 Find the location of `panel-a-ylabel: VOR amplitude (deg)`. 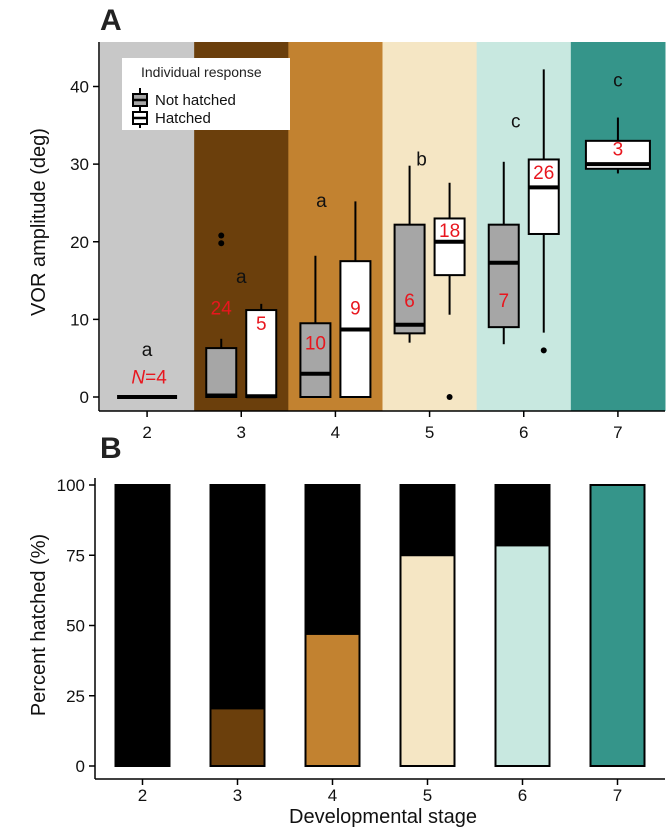

panel-a-ylabel: VOR amplitude (deg) is located at coordinates (39, 222).